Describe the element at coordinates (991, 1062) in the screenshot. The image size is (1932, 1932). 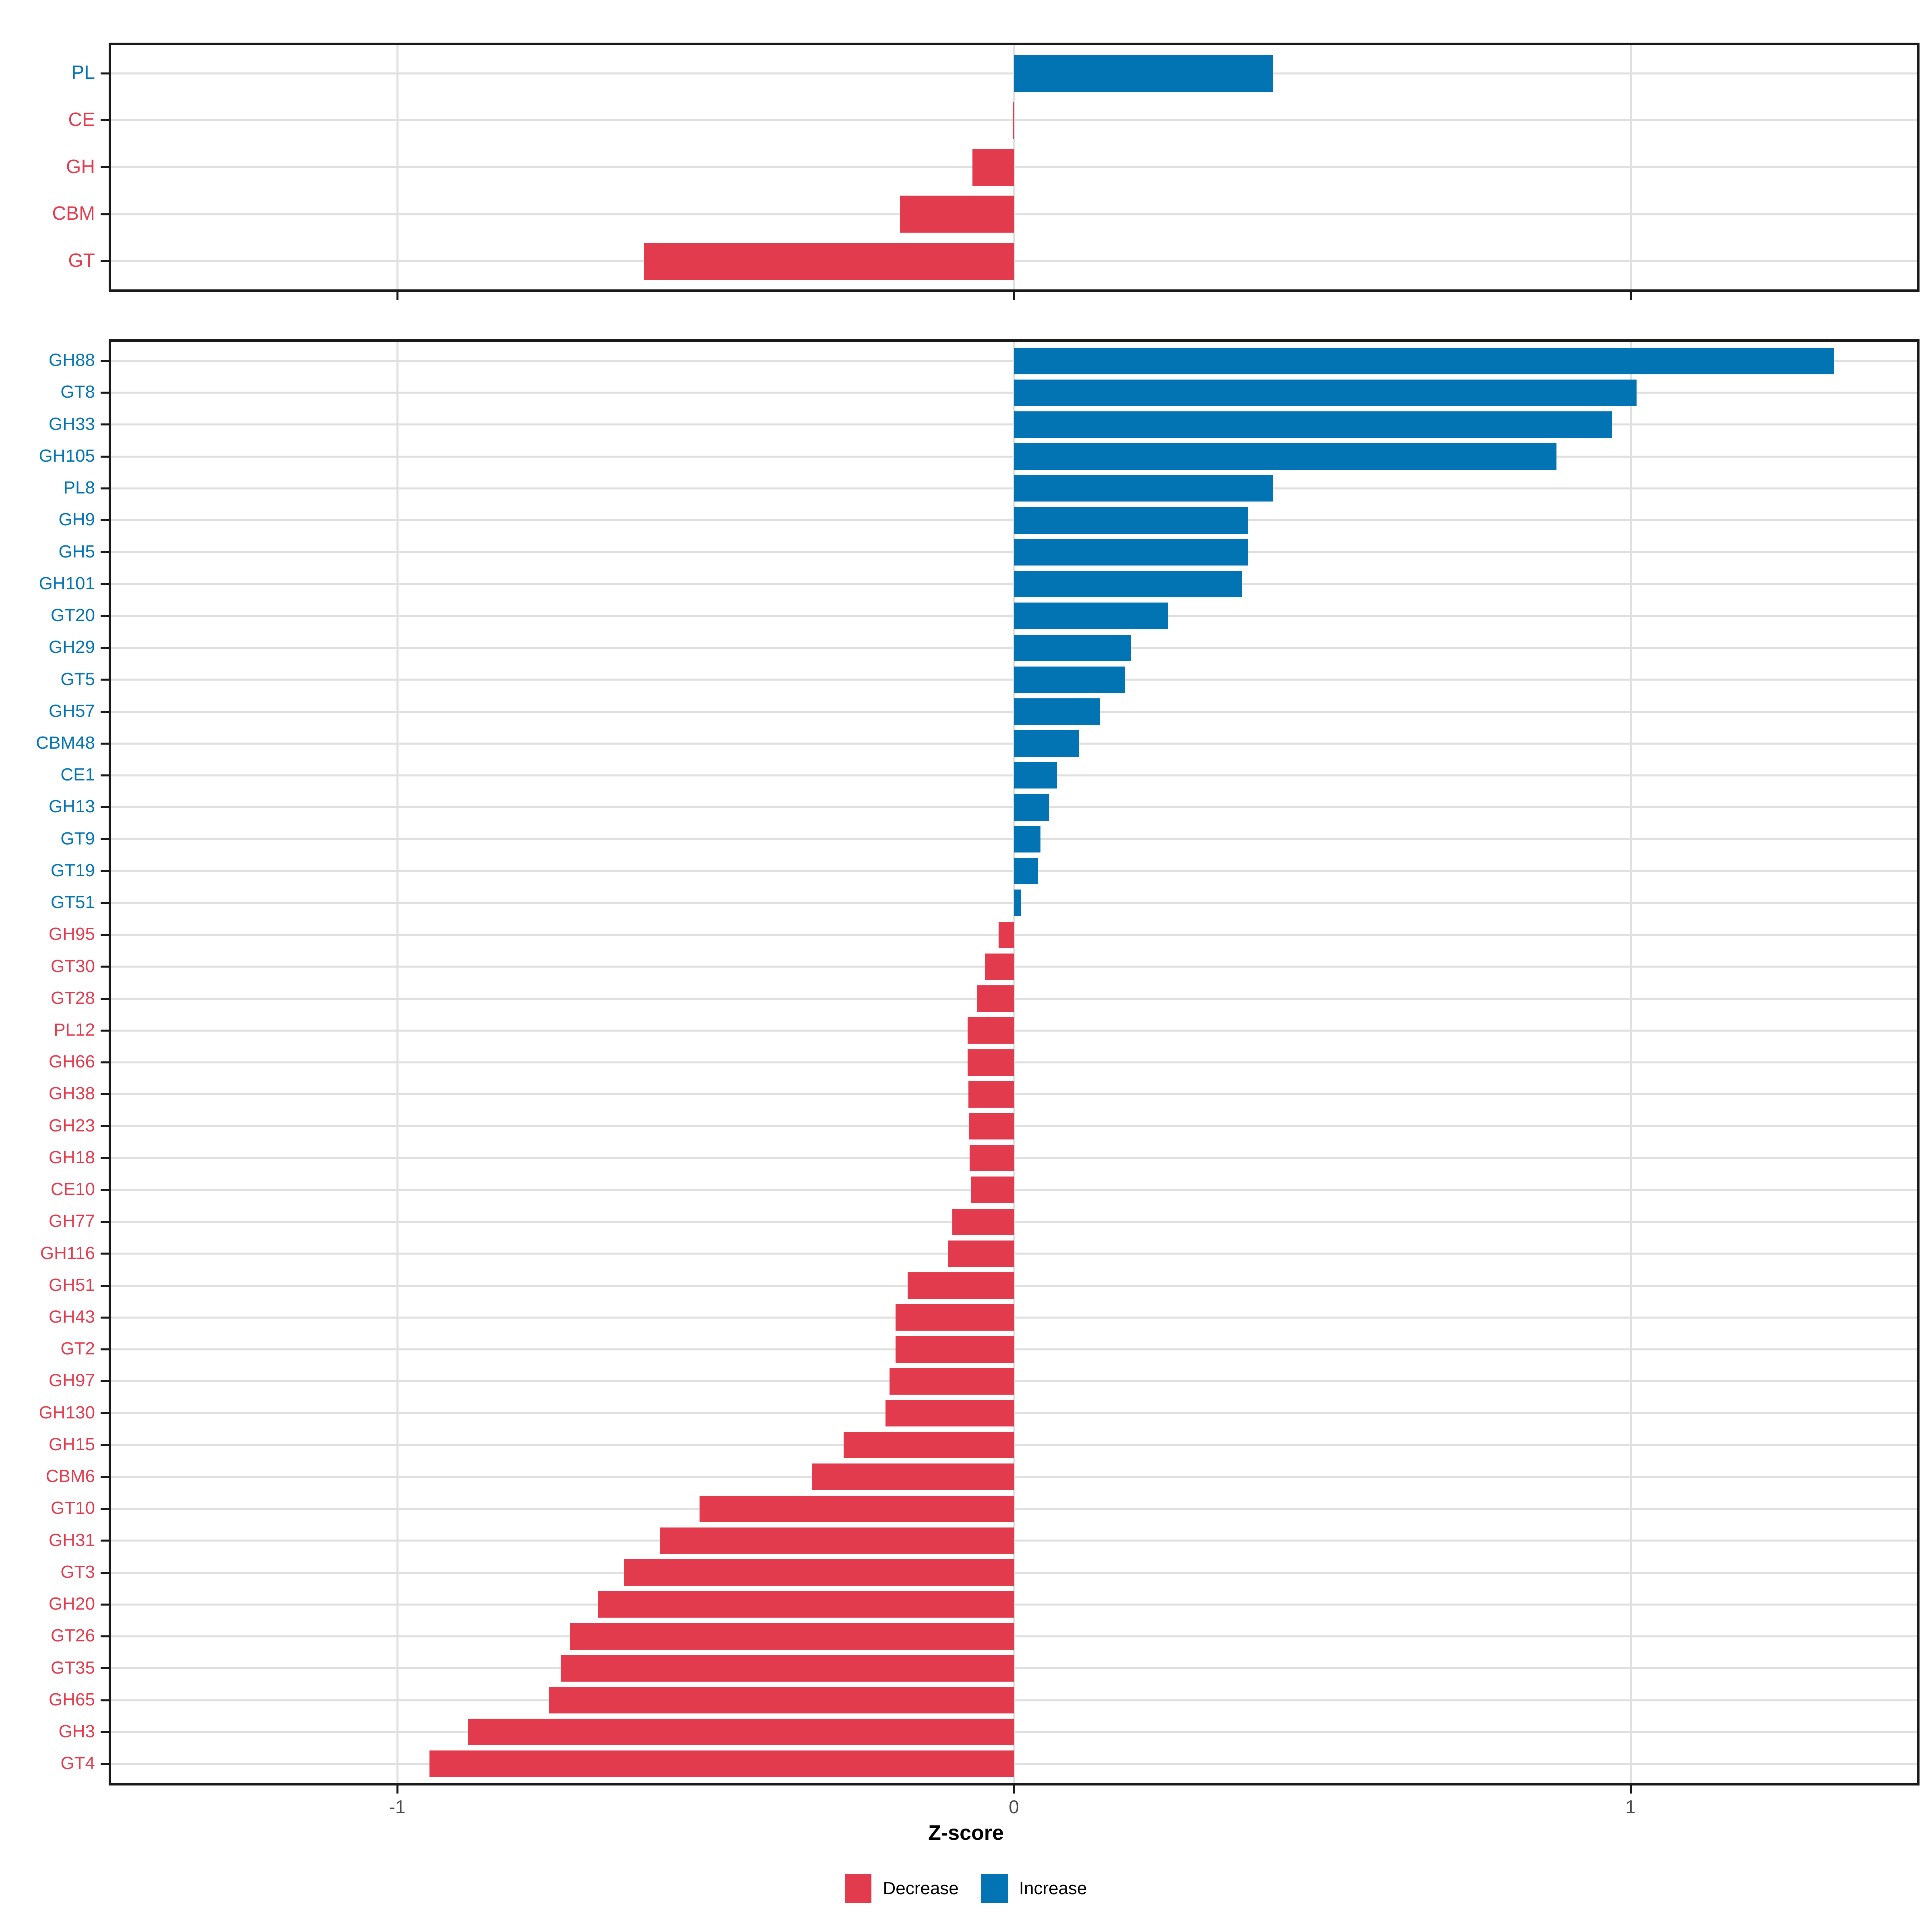
I see `bar-GH66` at that location.